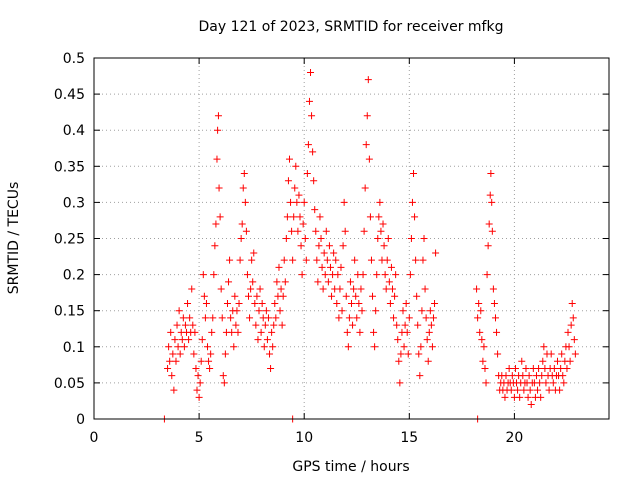 The image size is (640, 480). What do you see at coordinates (74, 276) in the screenshot?
I see `y-tick-label: 0.2` at bounding box center [74, 276].